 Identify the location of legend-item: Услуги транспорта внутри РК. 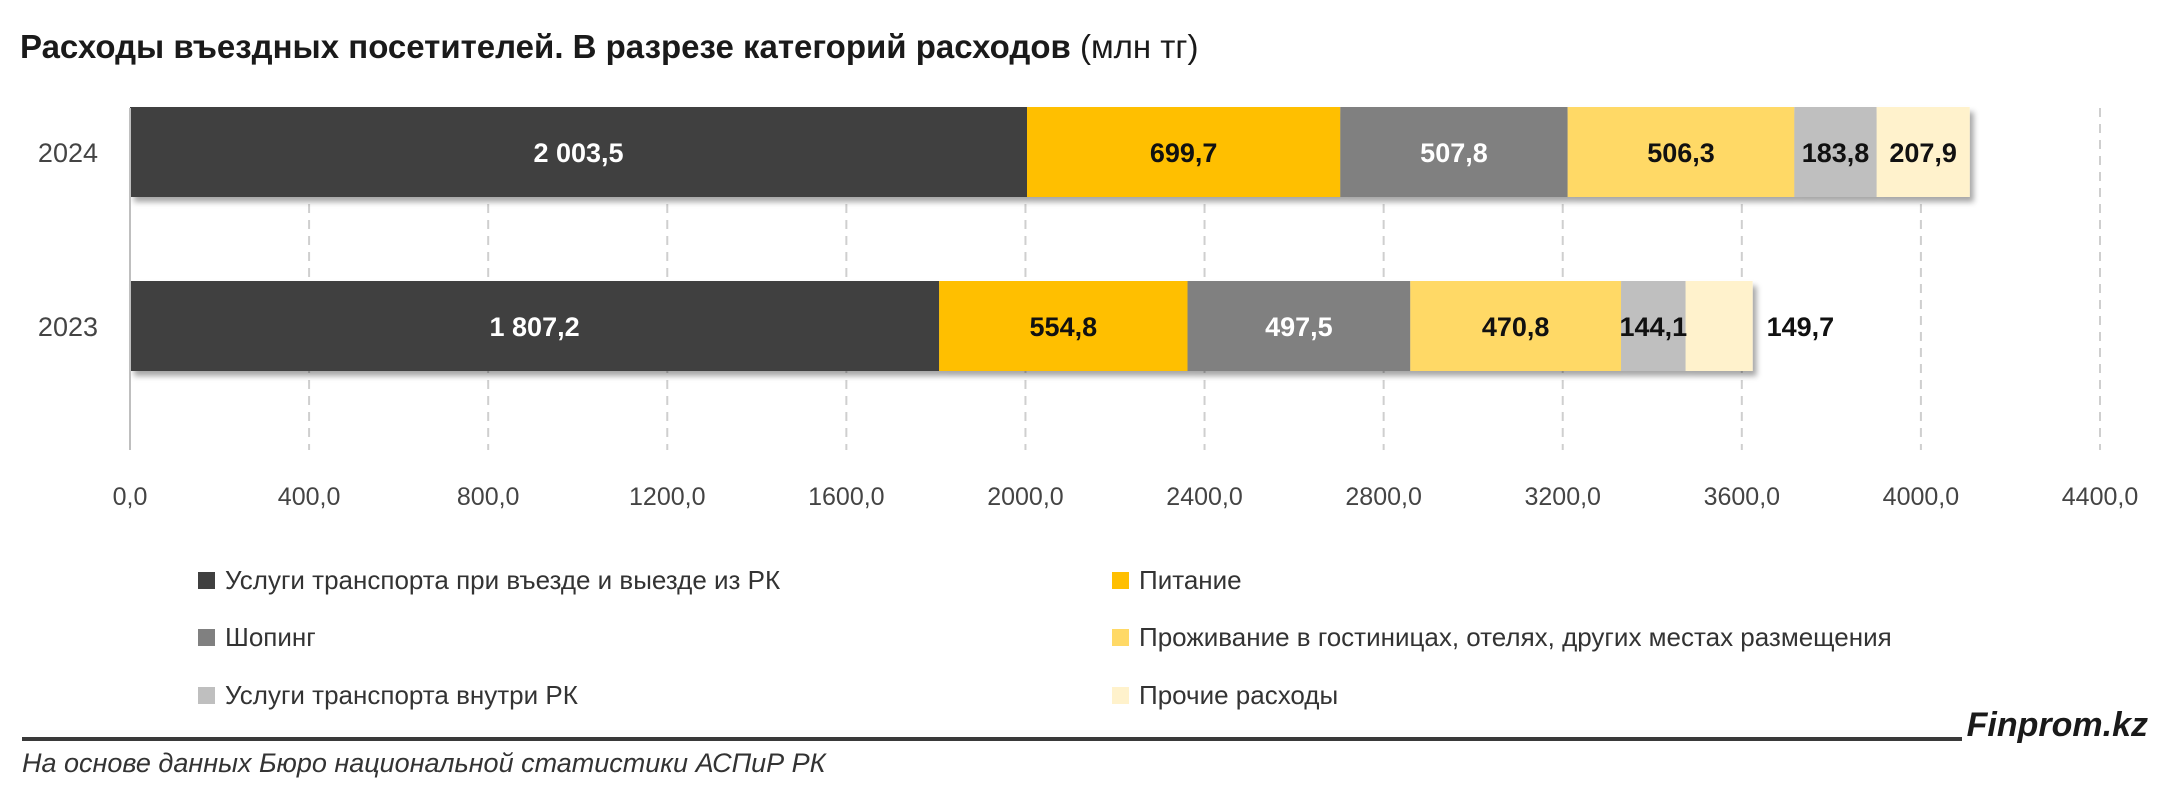
(388, 695).